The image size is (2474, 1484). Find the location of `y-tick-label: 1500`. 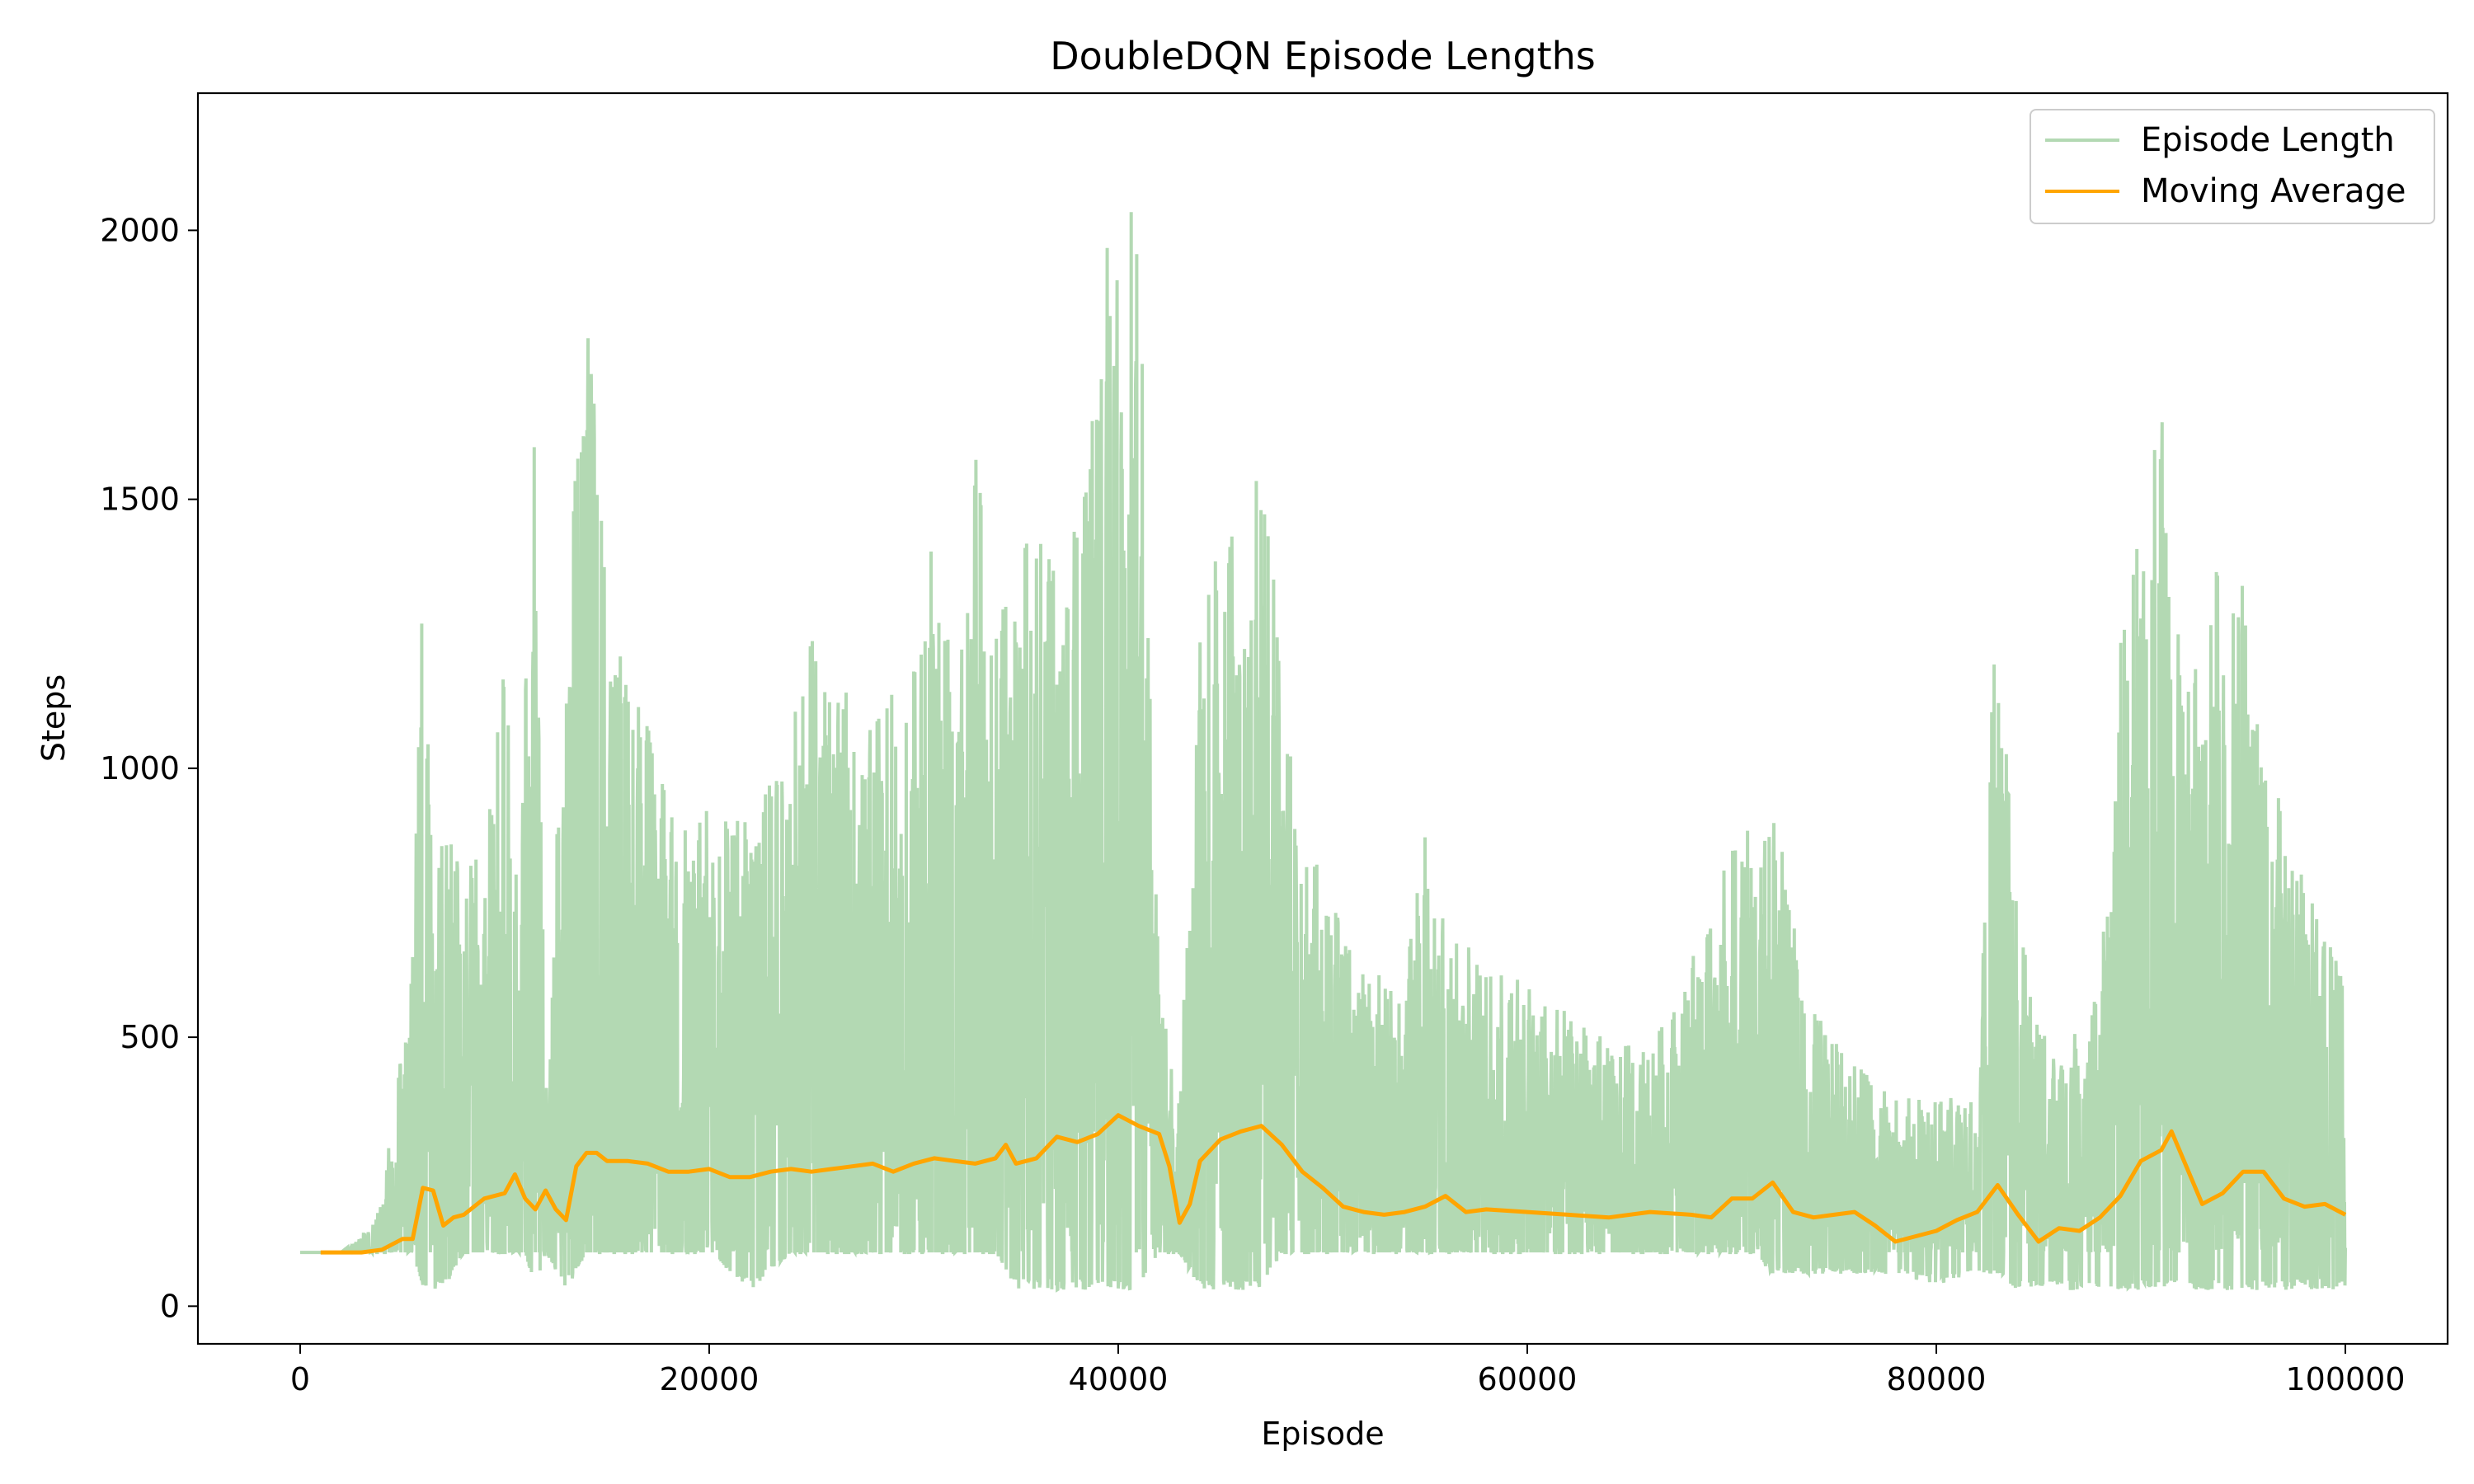

y-tick-label: 1500 is located at coordinates (140, 500).